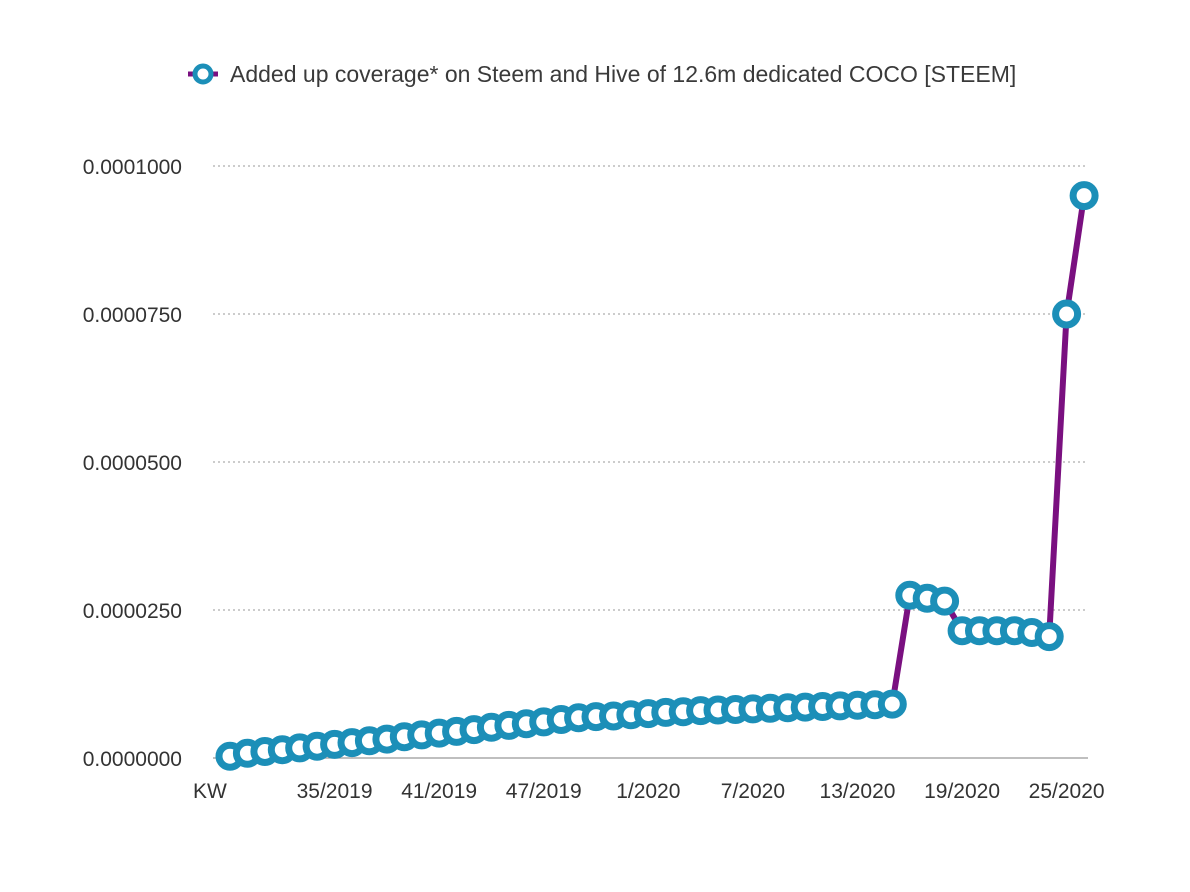 Image resolution: width=1190 pixels, height=892 pixels. I want to click on x-tick-label: 47/2019, so click(544, 791).